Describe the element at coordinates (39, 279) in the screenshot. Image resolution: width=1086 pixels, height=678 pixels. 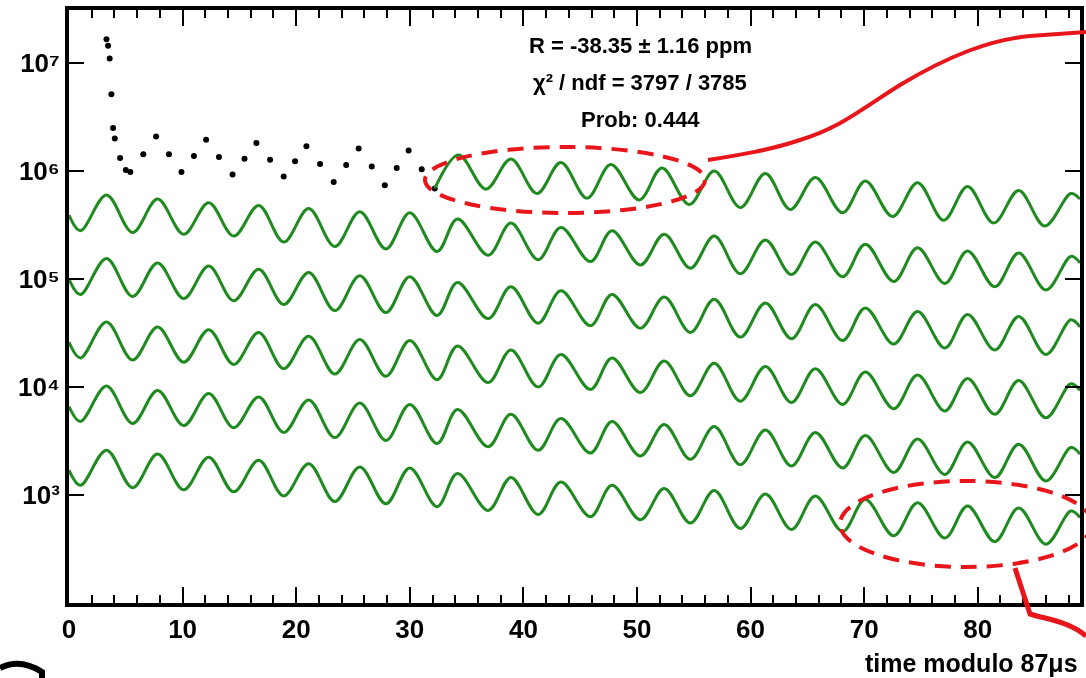
I see `y-tick-label: 10⁵` at that location.